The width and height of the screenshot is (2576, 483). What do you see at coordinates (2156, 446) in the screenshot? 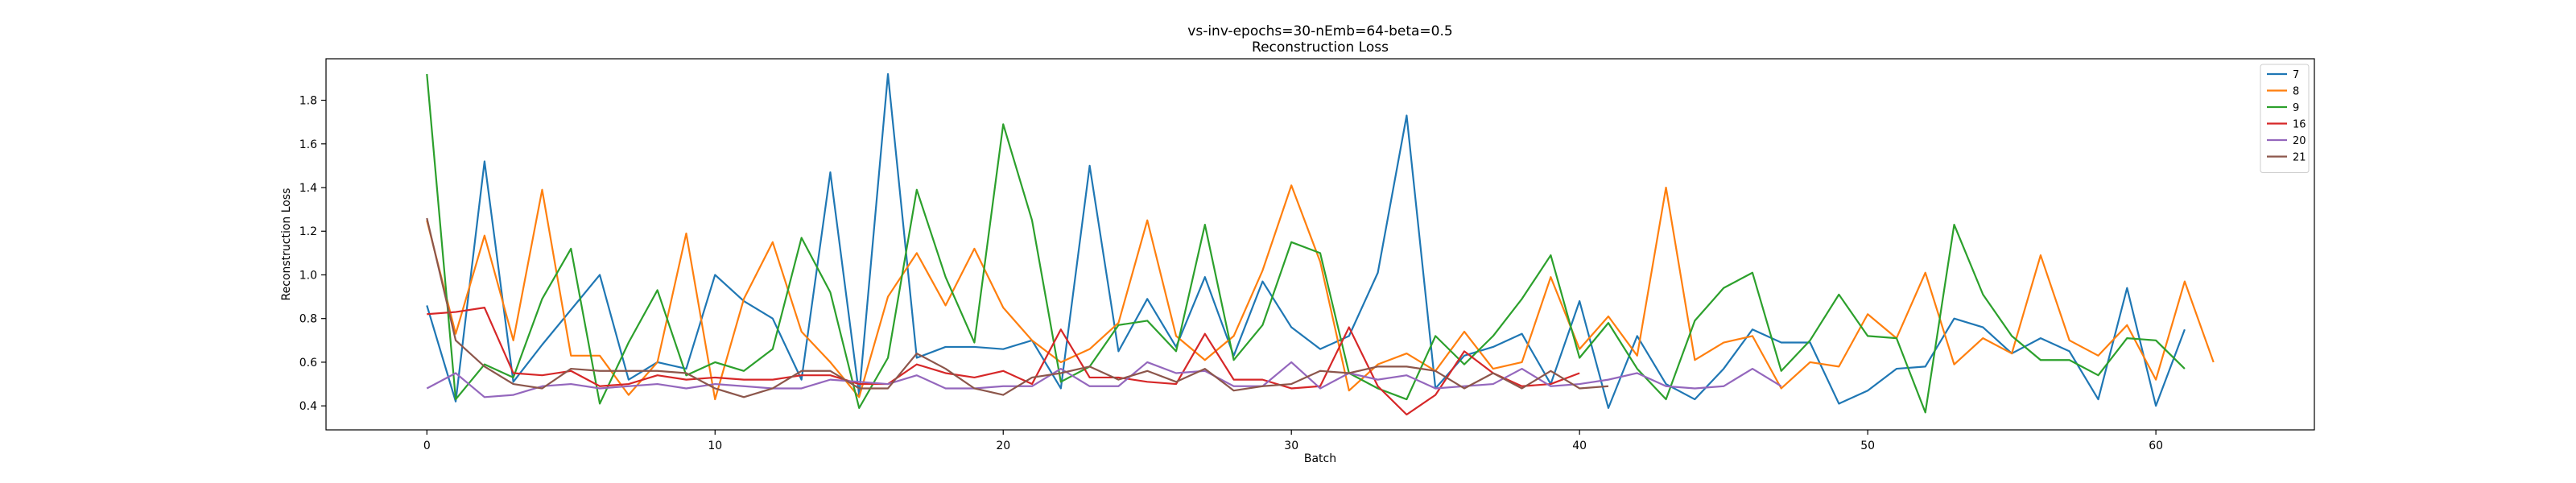
I see `x-tick-label: 60` at bounding box center [2156, 446].